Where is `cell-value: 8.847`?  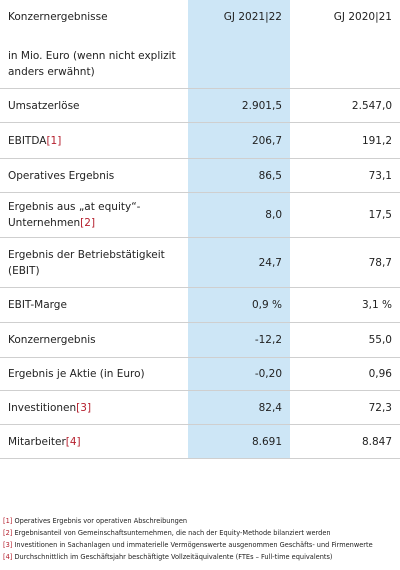 cell-value: 8.847 is located at coordinates (376, 441).